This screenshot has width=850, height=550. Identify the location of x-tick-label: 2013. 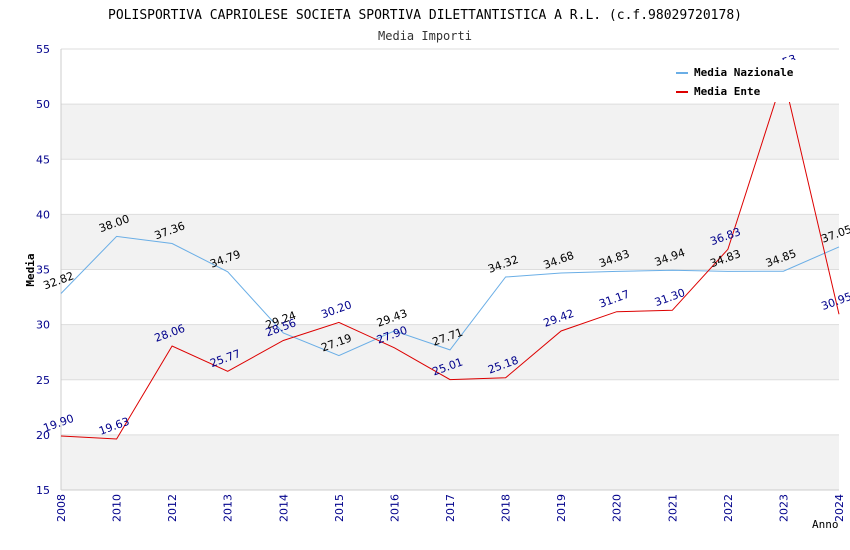
(228, 508).